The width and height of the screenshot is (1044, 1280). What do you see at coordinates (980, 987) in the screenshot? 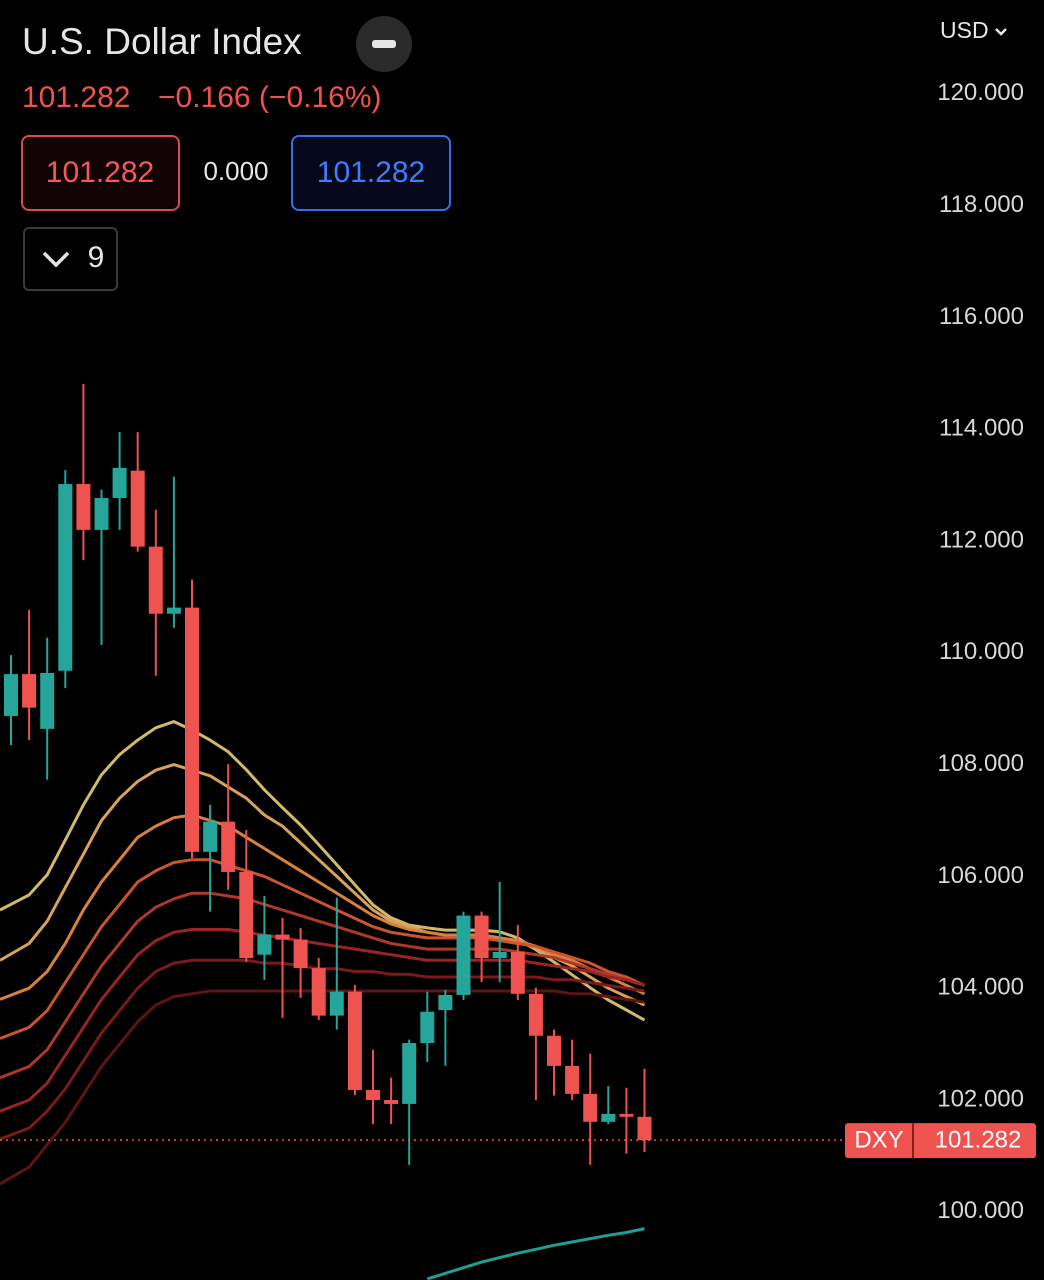
I see `y-tick-label: 104.000` at bounding box center [980, 987].